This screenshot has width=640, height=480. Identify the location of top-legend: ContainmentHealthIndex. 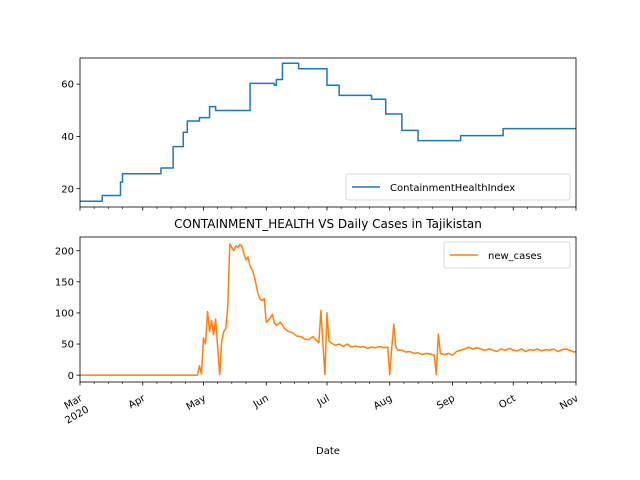
(458, 187).